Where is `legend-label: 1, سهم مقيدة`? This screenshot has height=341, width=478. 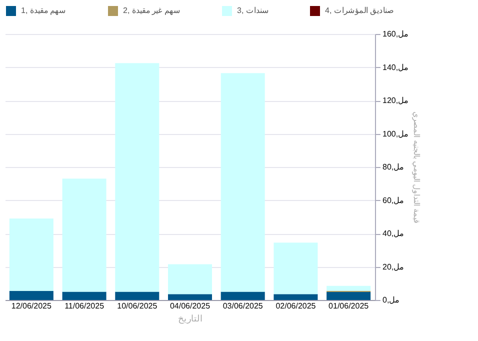 legend-label: 1, سهم مقيدة is located at coordinates (43, 10).